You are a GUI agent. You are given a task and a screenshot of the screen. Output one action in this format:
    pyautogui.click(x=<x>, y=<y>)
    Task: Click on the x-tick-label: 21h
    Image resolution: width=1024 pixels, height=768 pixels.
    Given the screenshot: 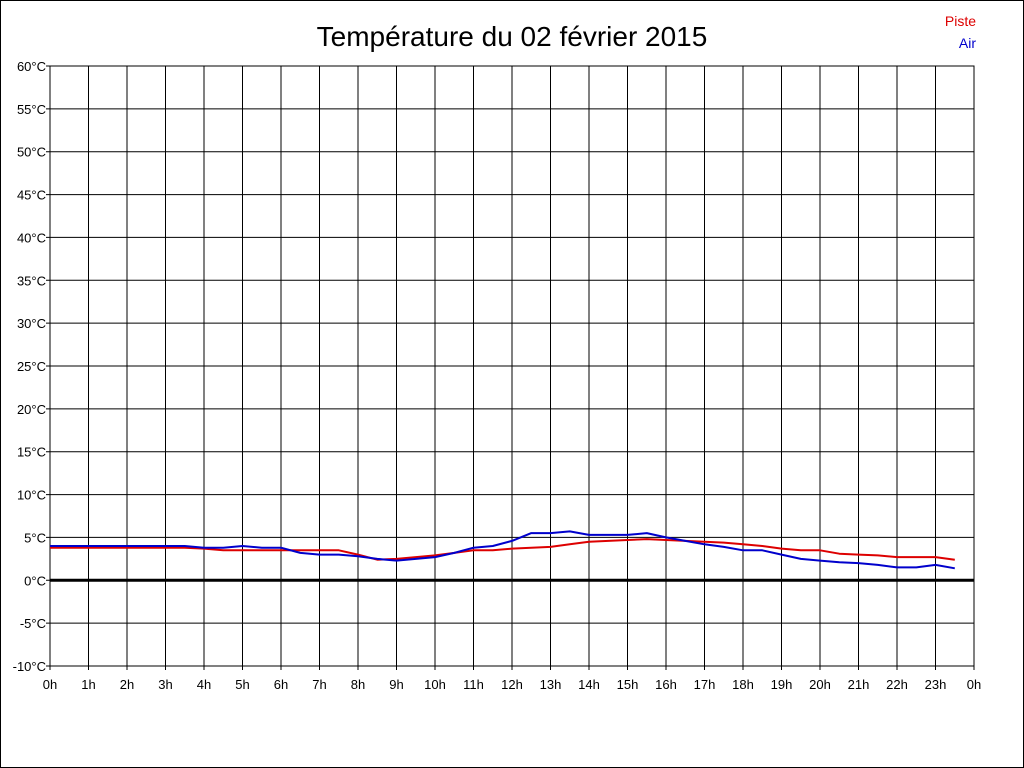 What is the action you would take?
    pyautogui.click(x=859, y=684)
    